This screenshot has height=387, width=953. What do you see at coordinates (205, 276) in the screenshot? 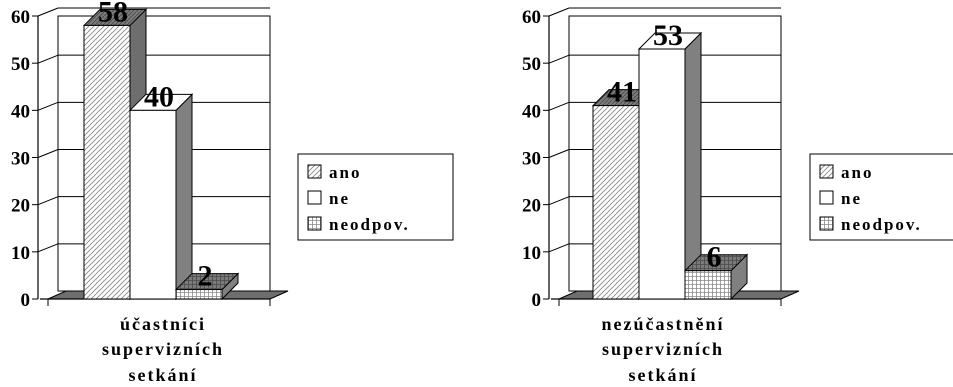
I see `data-label-neodpov: 2` at bounding box center [205, 276].